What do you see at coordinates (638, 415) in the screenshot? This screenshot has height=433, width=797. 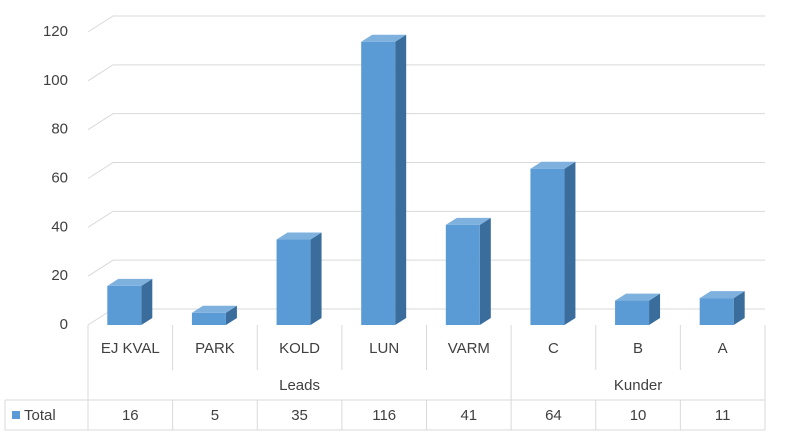 I see `table-value: 10` at bounding box center [638, 415].